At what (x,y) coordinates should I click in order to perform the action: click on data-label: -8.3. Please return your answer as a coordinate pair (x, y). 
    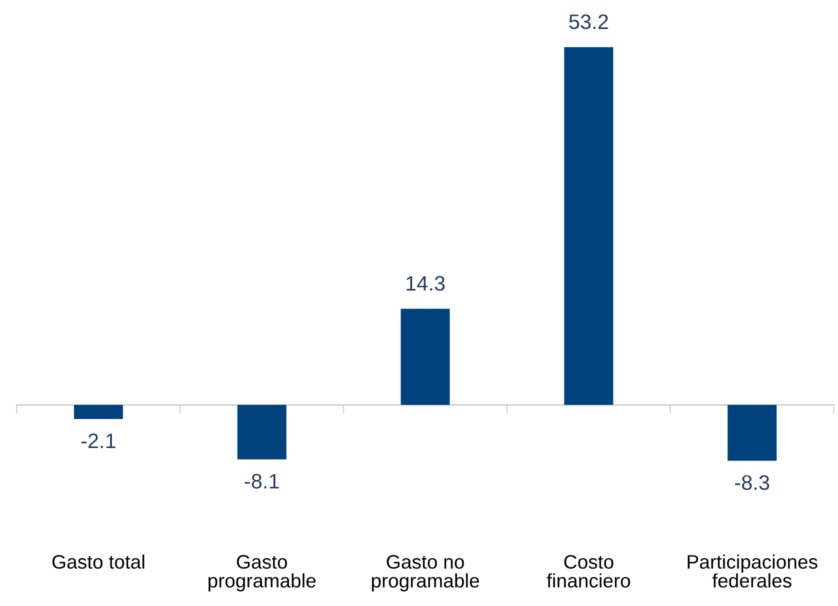
    Looking at the image, I should click on (752, 482).